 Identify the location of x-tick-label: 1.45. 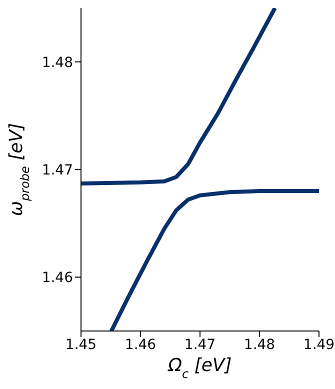
(81, 344).